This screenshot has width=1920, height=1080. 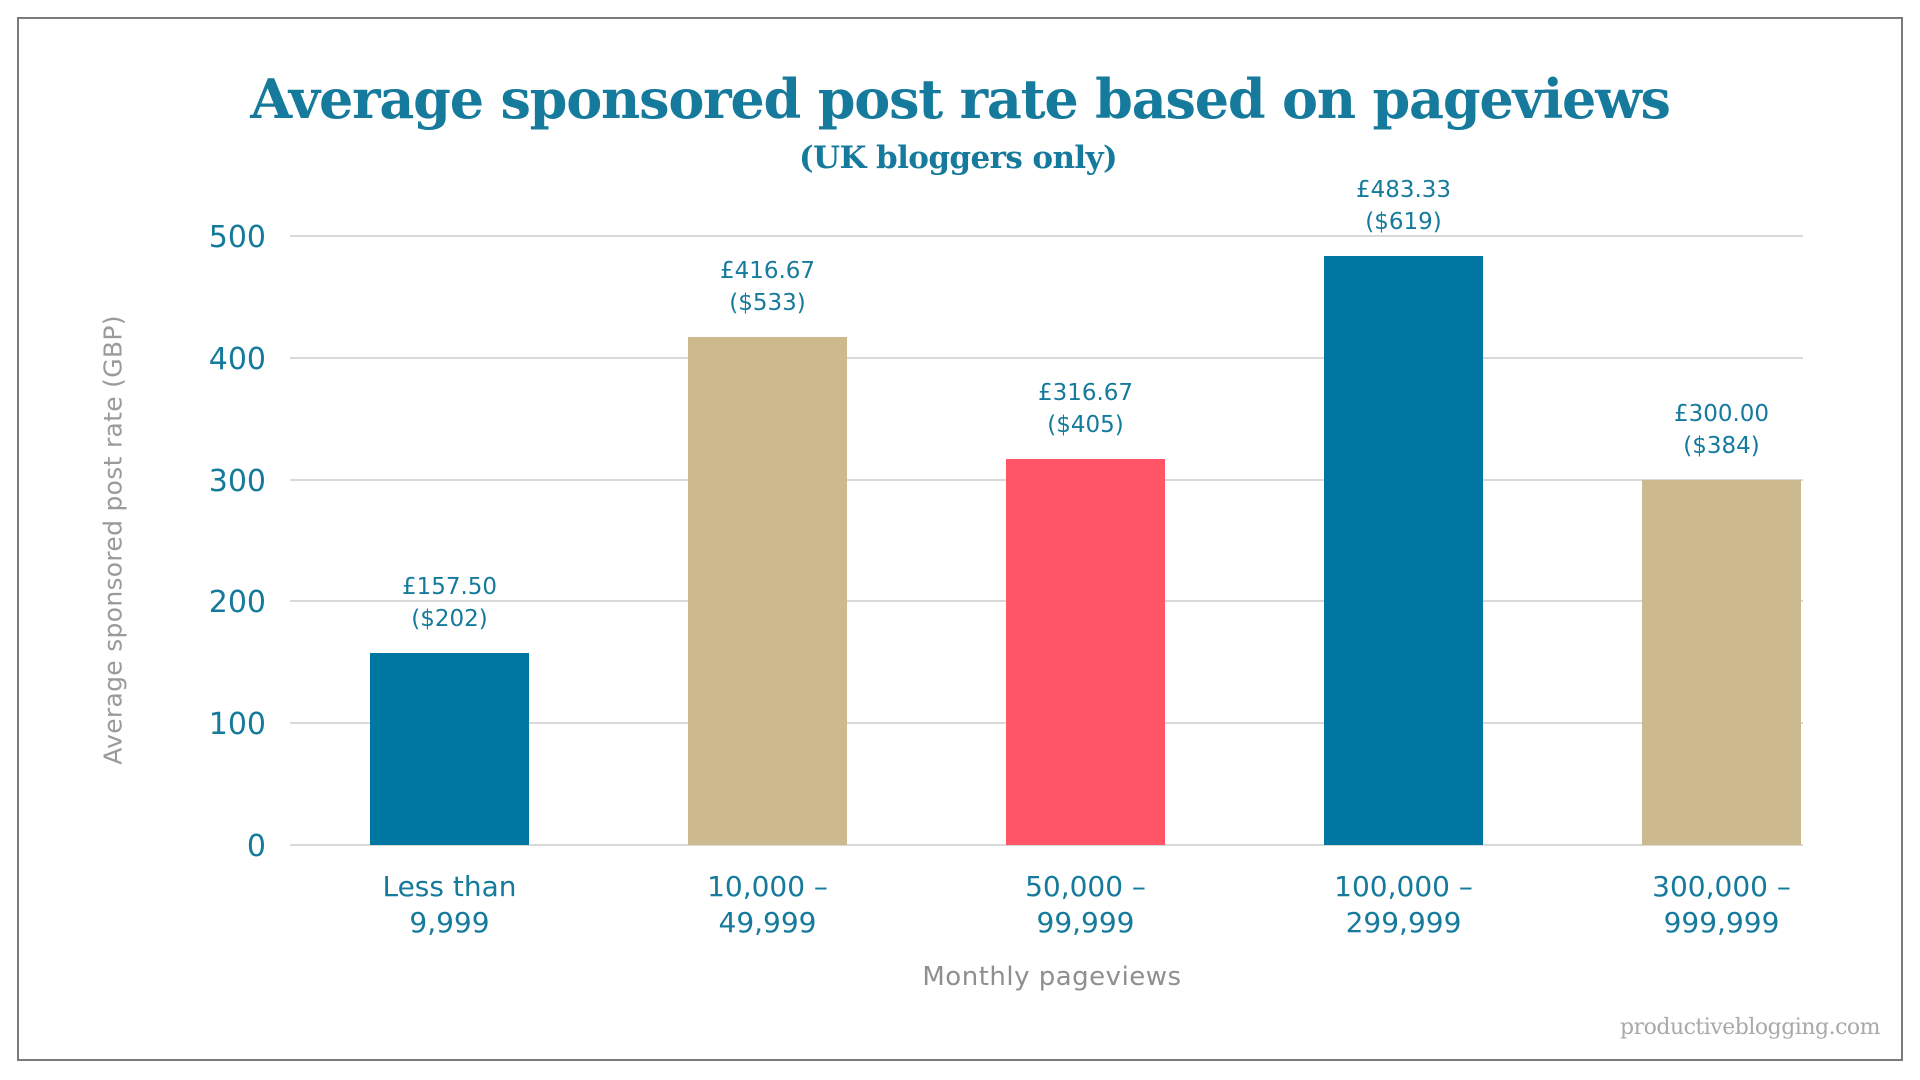 I want to click on y-tick-label: 400, so click(x=237, y=359).